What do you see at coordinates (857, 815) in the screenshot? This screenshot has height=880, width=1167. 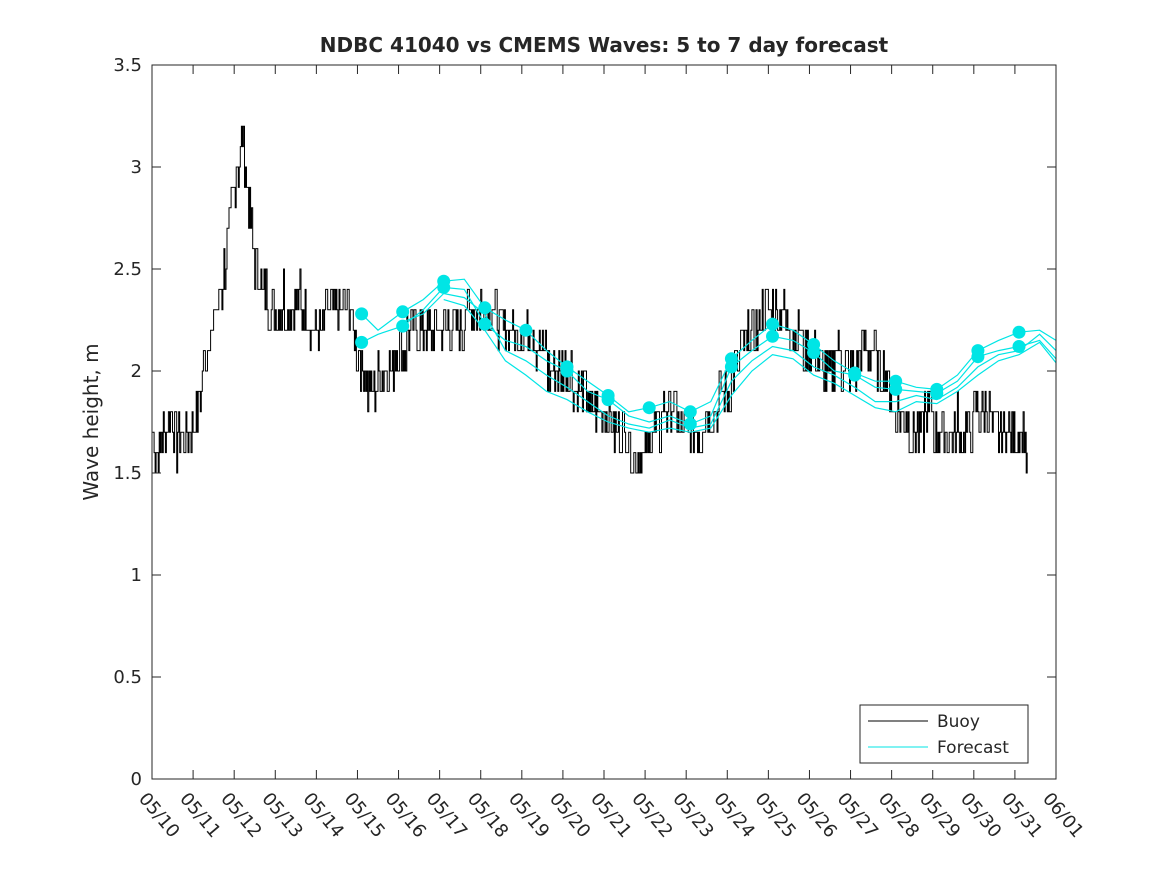 I see `x-tick-label: 05/27` at bounding box center [857, 815].